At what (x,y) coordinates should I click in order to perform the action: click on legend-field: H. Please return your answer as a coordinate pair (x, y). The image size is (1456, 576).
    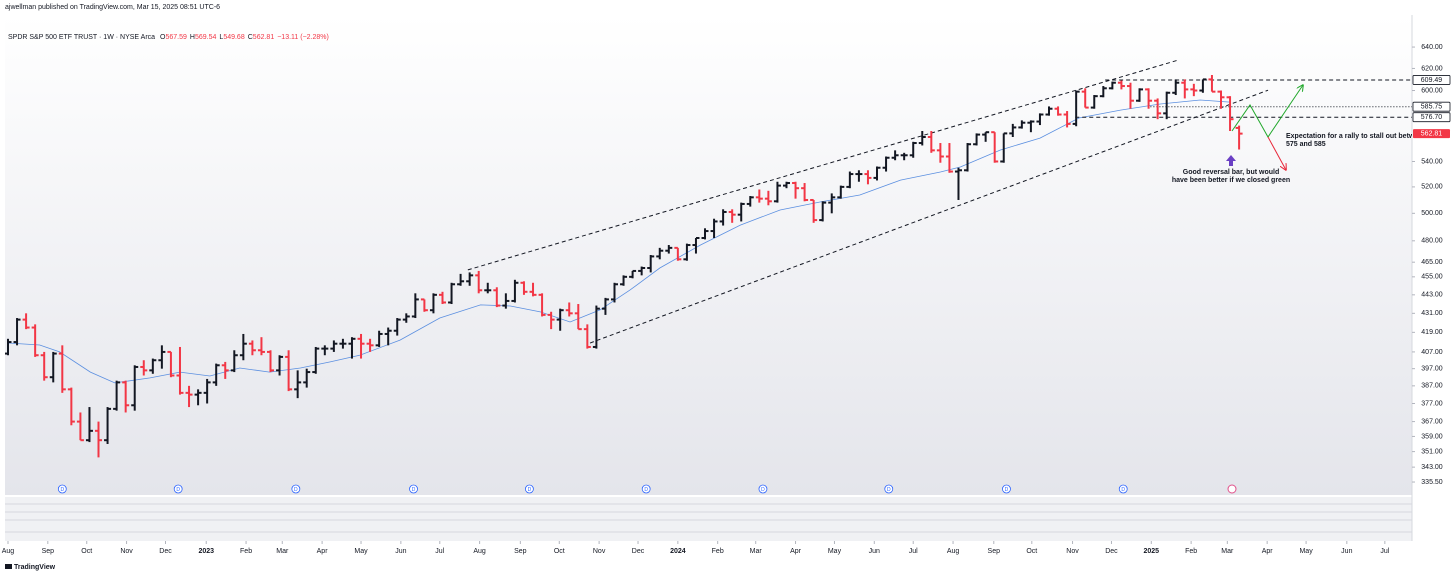
    Looking at the image, I should click on (192, 37).